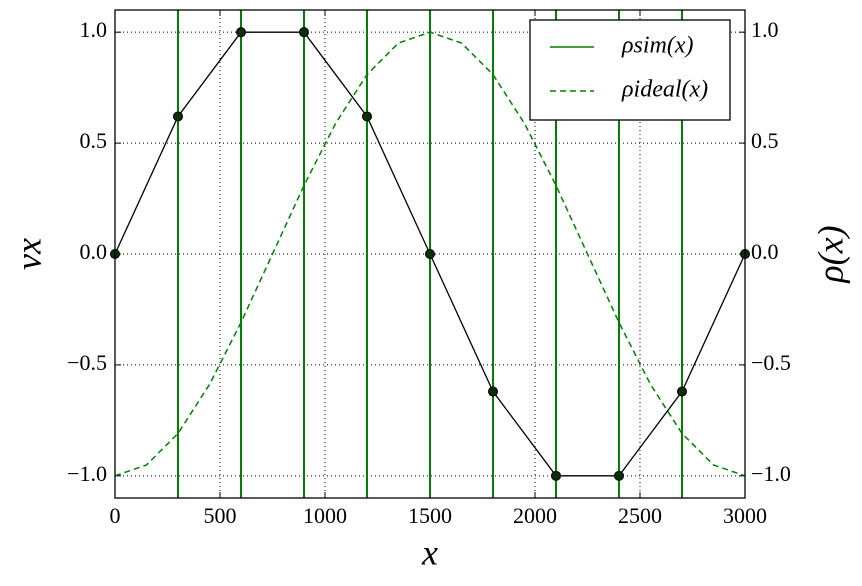  I want to click on y2-tick-label: 0.5, so click(765, 140).